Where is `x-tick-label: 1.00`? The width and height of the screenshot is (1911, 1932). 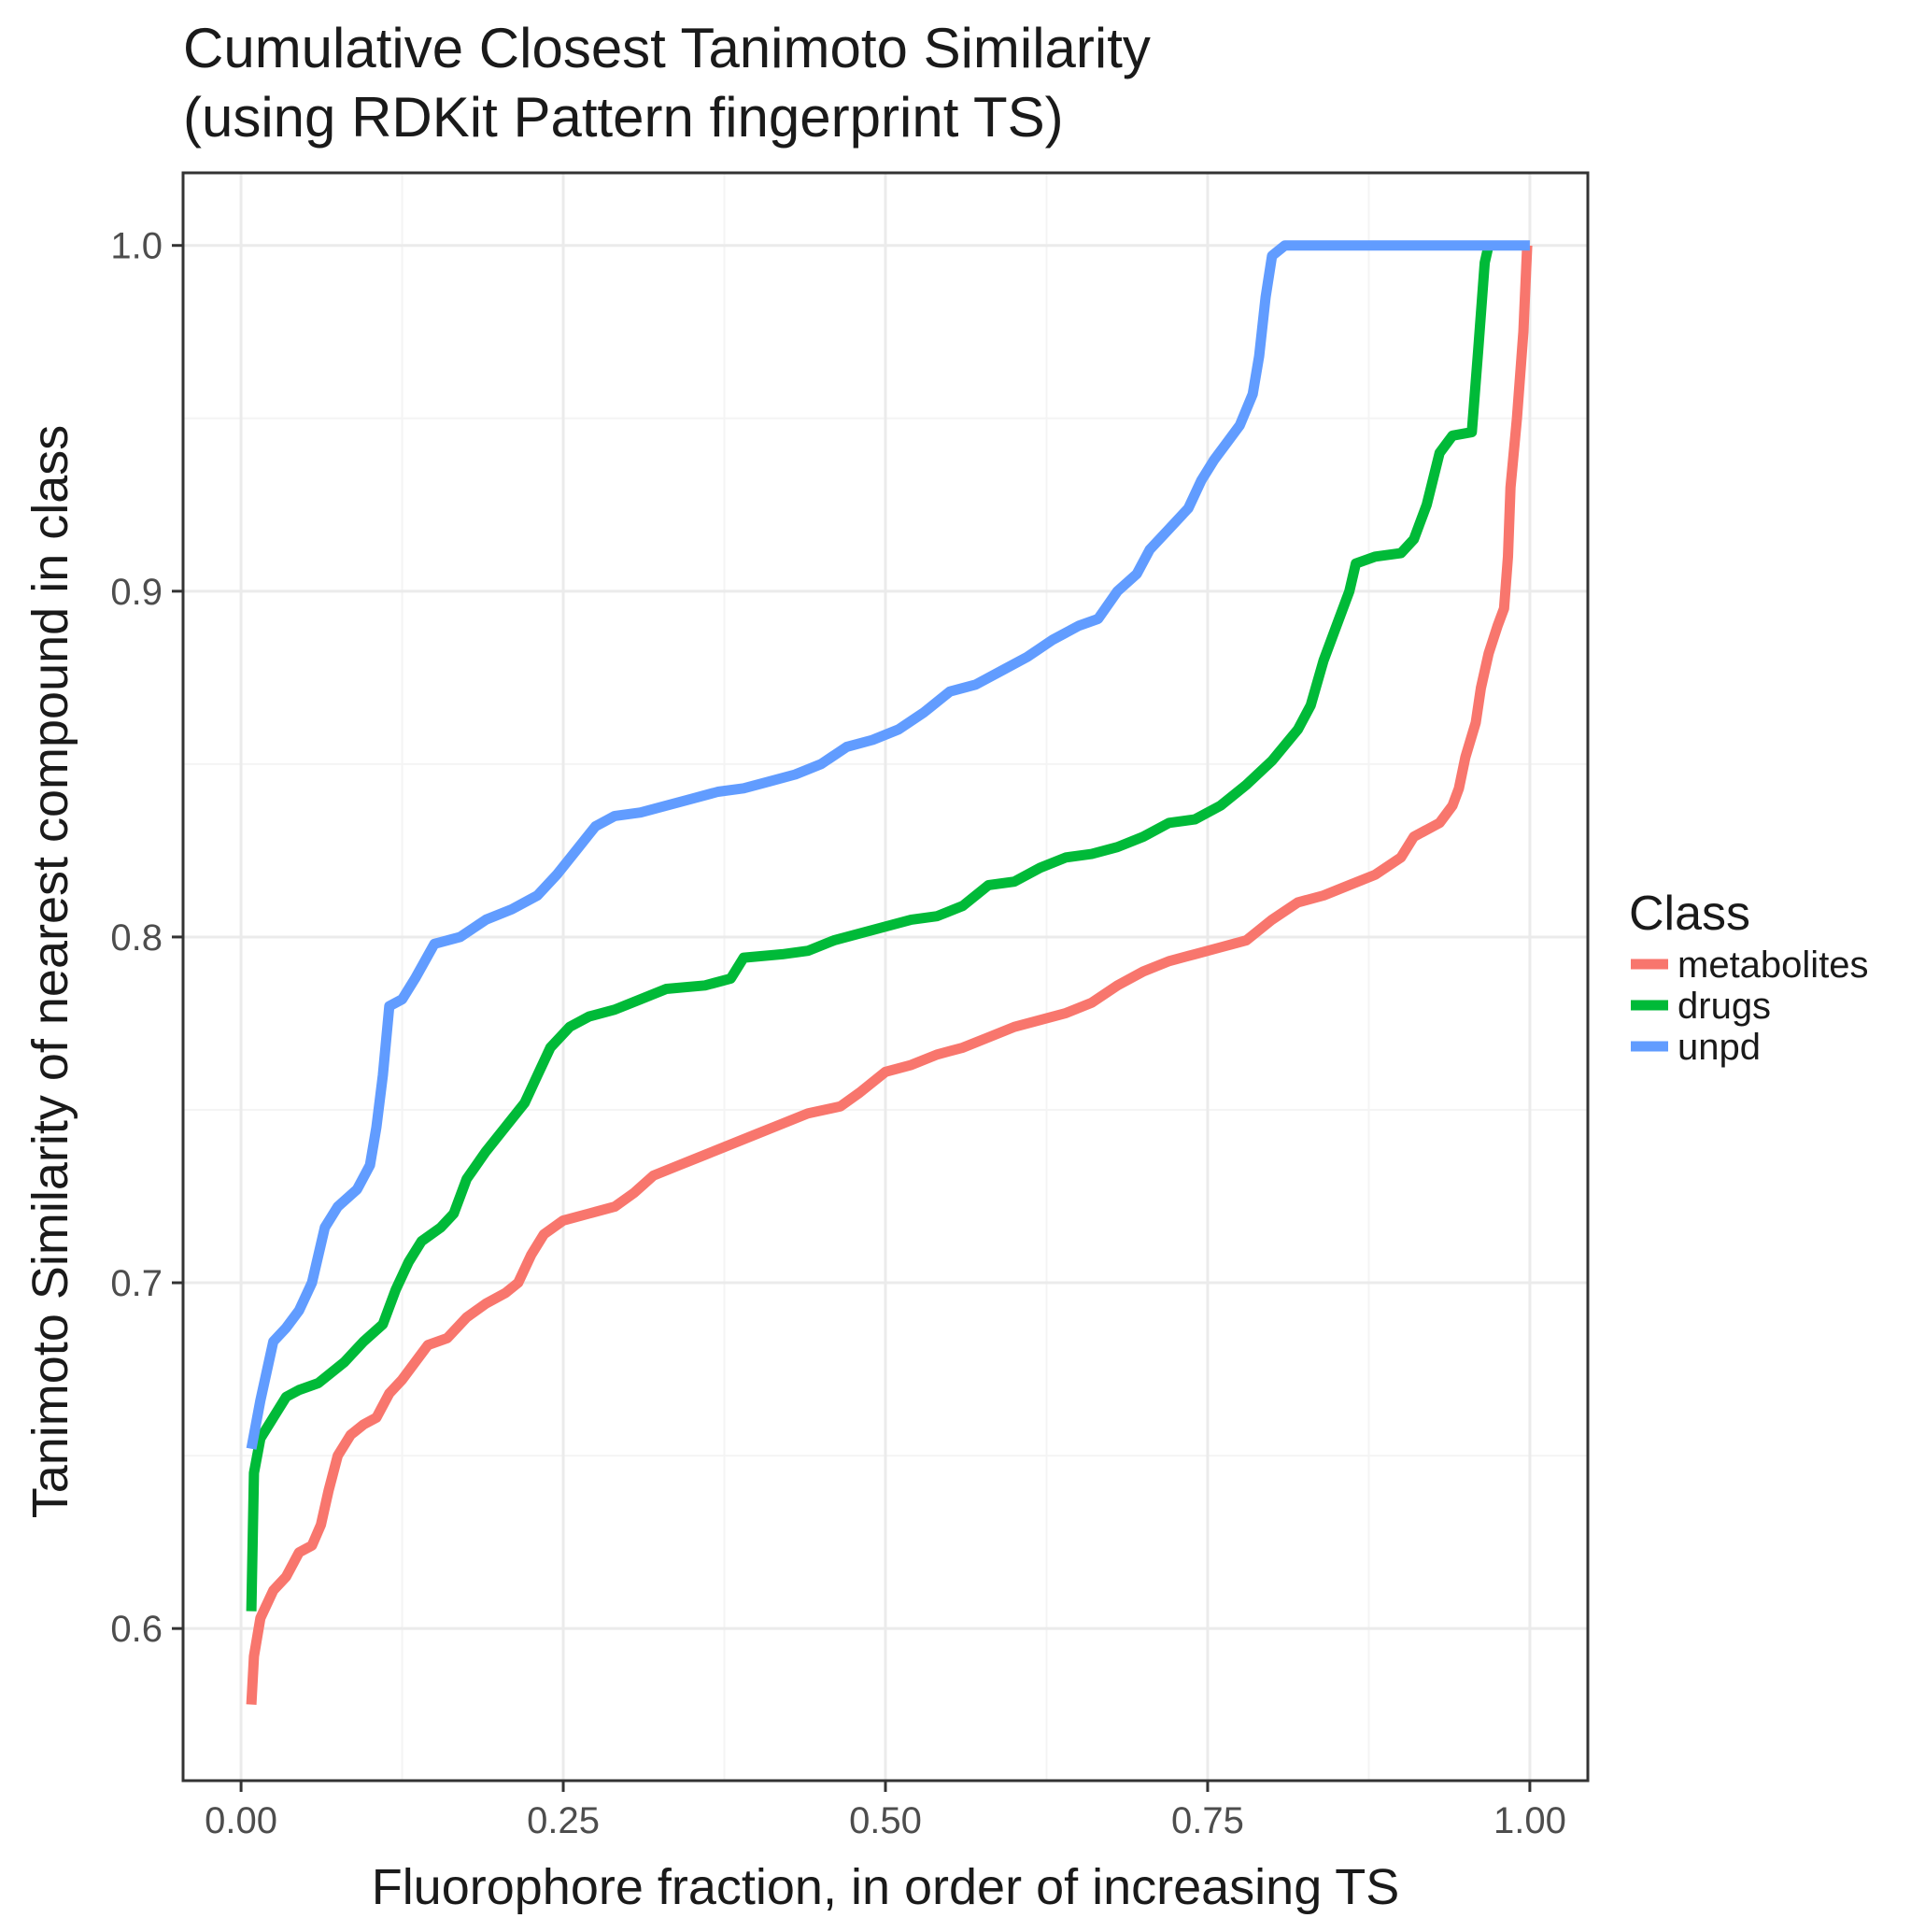 x-tick-label: 1.00 is located at coordinates (1529, 1820).